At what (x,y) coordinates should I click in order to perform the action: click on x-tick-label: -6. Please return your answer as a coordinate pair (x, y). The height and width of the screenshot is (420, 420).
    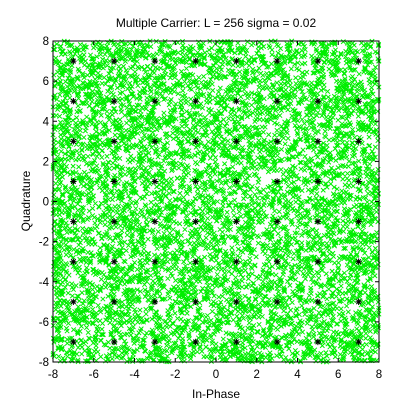
    Looking at the image, I should click on (94, 375).